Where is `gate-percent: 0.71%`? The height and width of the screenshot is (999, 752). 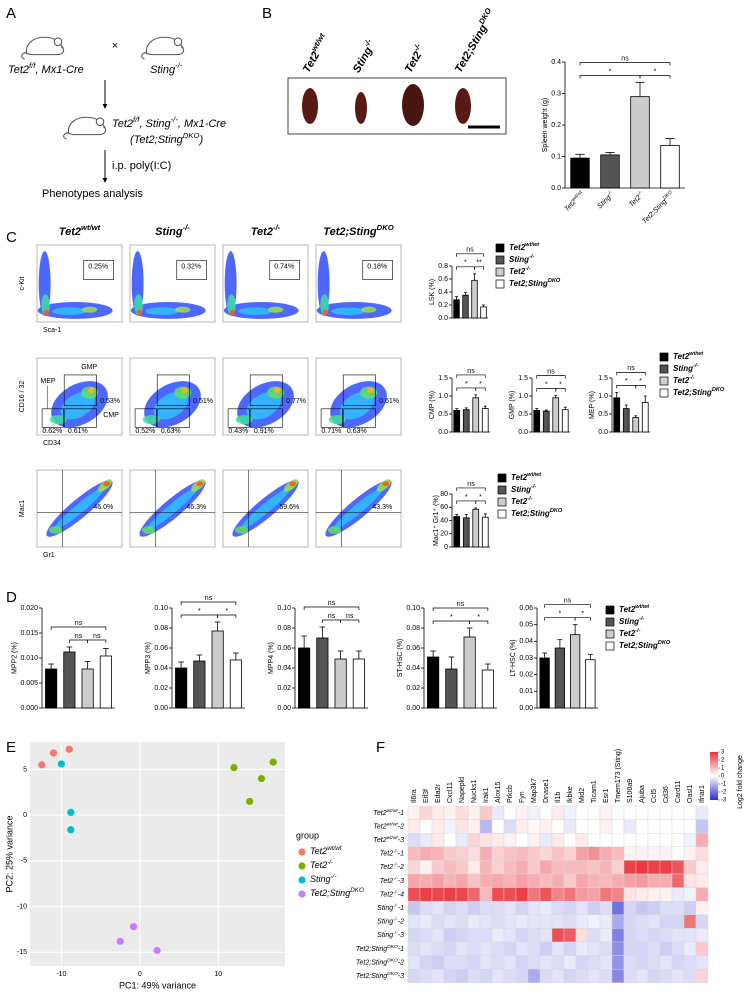
gate-percent: 0.71% is located at coordinates (331, 431).